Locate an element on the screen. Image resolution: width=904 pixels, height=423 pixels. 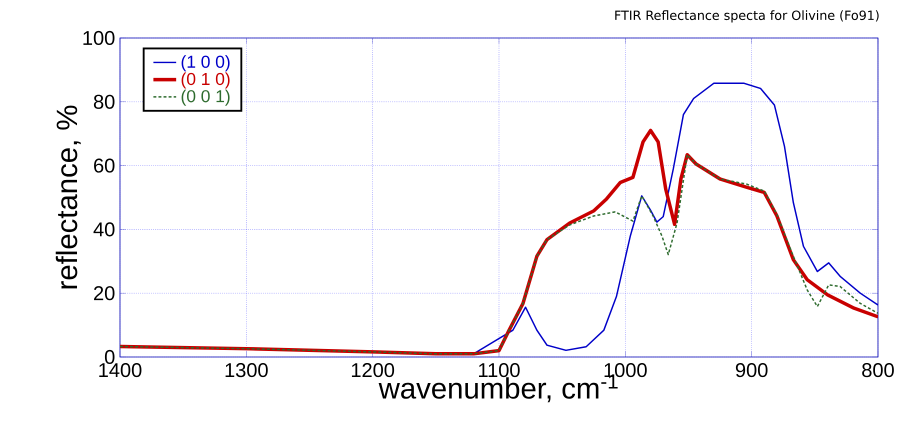
x-tick-label: 800 is located at coordinates (878, 370).